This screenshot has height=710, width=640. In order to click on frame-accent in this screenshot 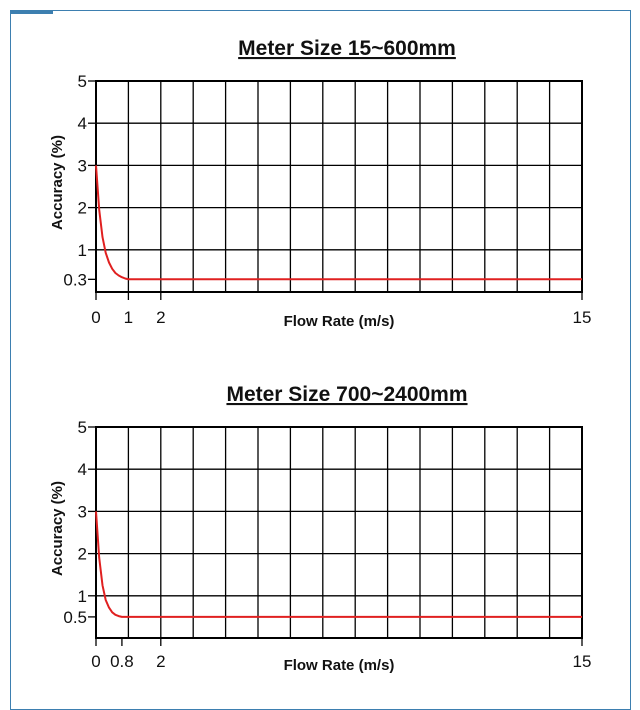, I will do `click(32, 12)`.